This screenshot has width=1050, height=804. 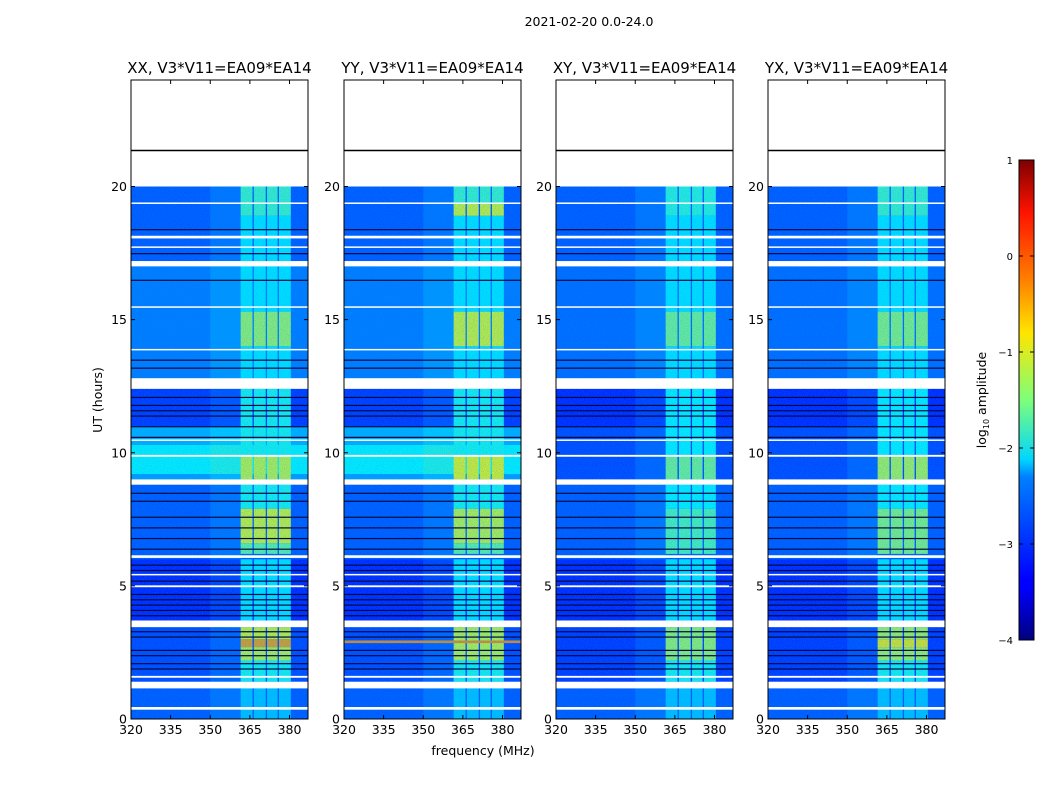 What do you see at coordinates (1005, 353) in the screenshot?
I see `colorbar-tick-label: −1` at bounding box center [1005, 353].